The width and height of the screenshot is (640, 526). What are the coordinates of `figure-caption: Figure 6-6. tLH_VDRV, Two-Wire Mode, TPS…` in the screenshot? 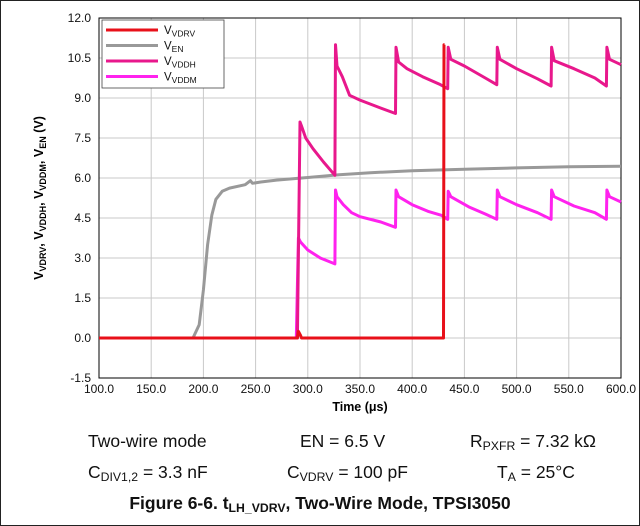 It's located at (320, 504).